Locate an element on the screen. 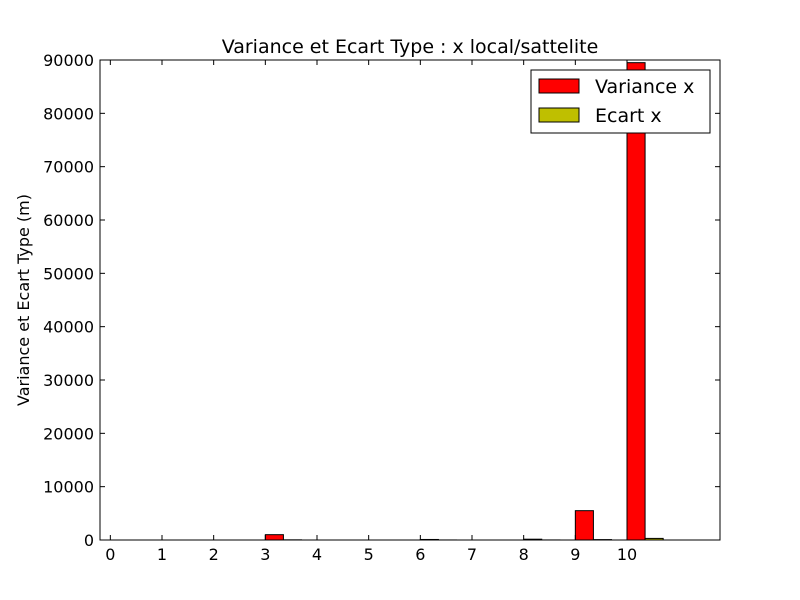 The width and height of the screenshot is (800, 600). x-tick-label: 2 is located at coordinates (214, 554).